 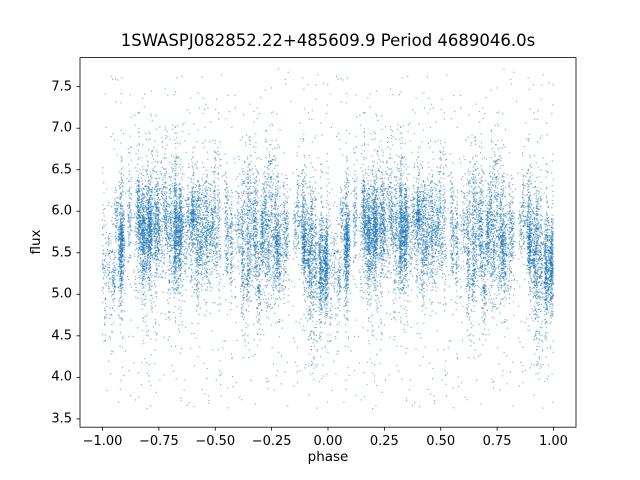 I want to click on x-tick-label: −0.25, so click(x=271, y=442).